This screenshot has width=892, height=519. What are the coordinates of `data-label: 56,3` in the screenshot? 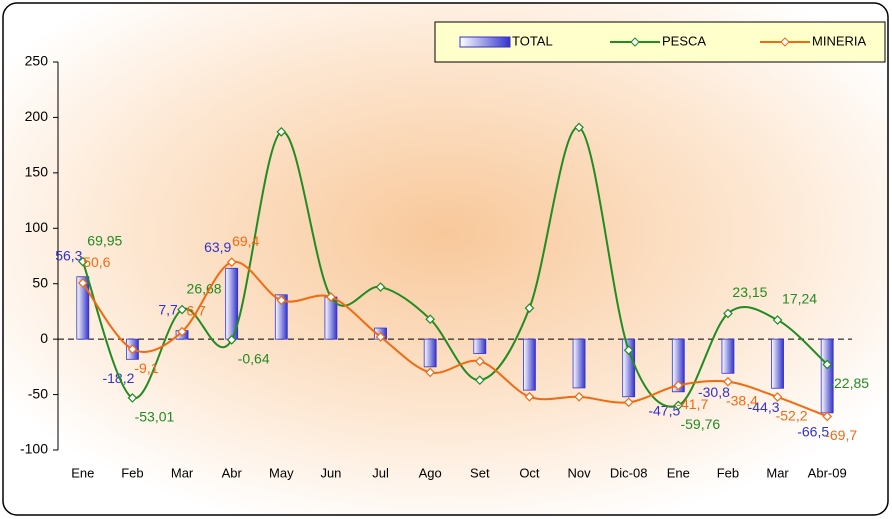 It's located at (68, 255).